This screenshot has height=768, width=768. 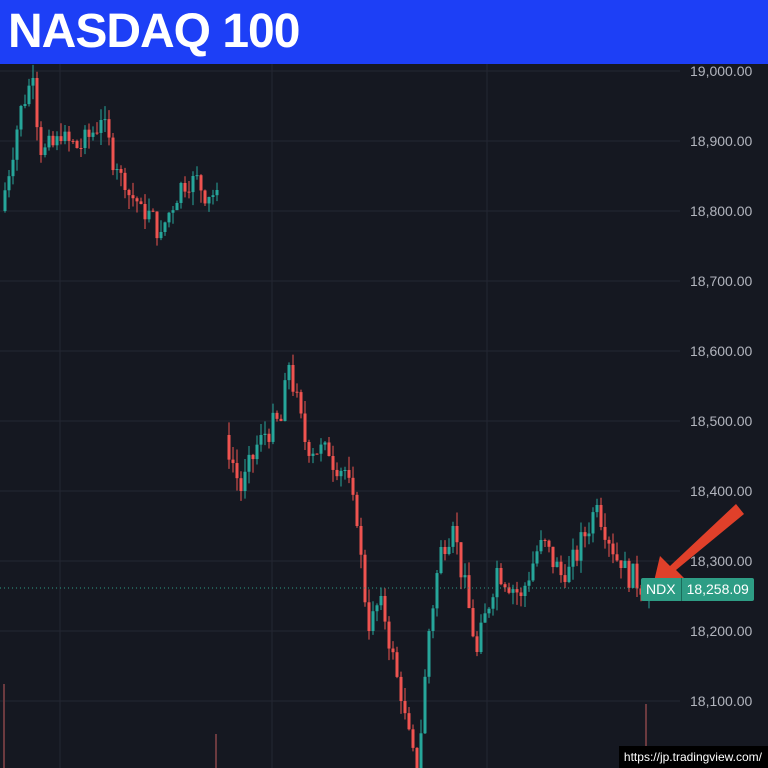 I want to click on watermark: https://jp.tradingview.com/, so click(x=693, y=757).